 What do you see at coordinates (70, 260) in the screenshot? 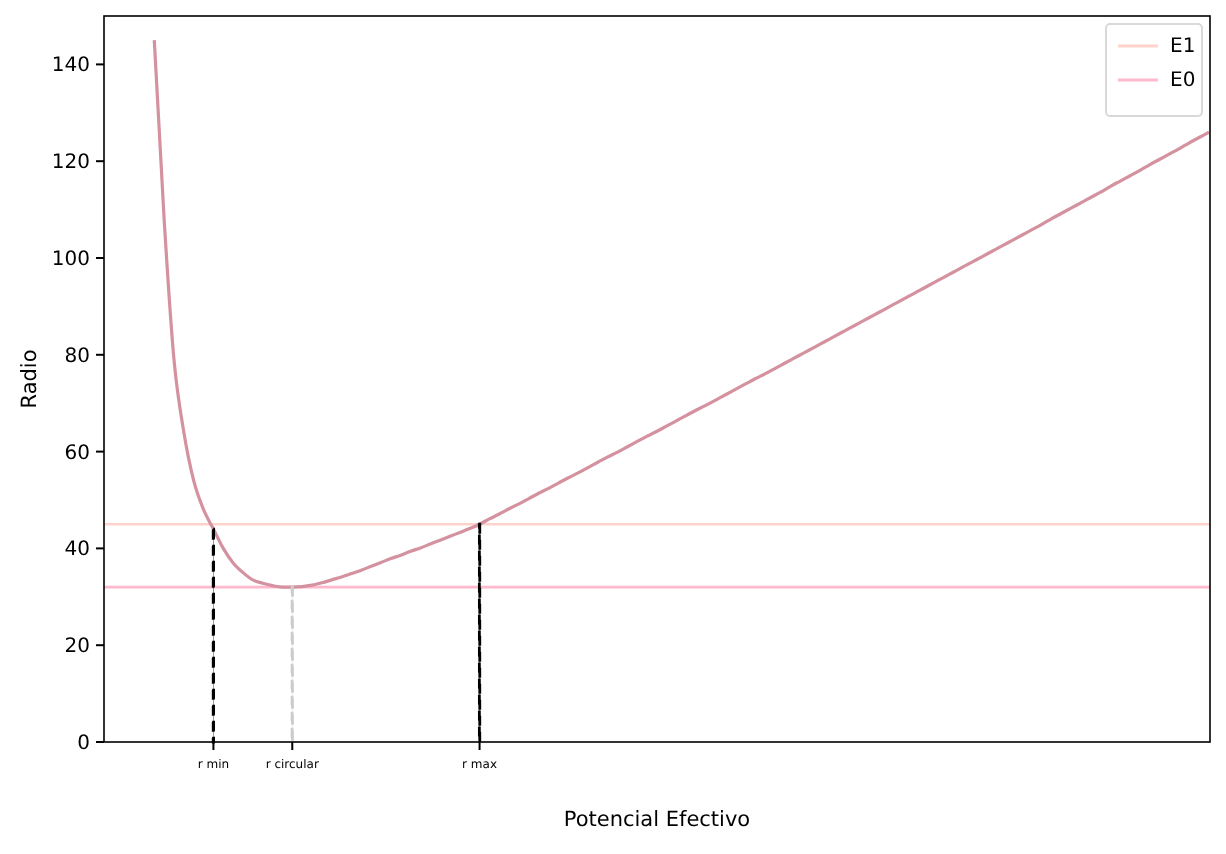
I see `y-tick-label: 100` at bounding box center [70, 260].